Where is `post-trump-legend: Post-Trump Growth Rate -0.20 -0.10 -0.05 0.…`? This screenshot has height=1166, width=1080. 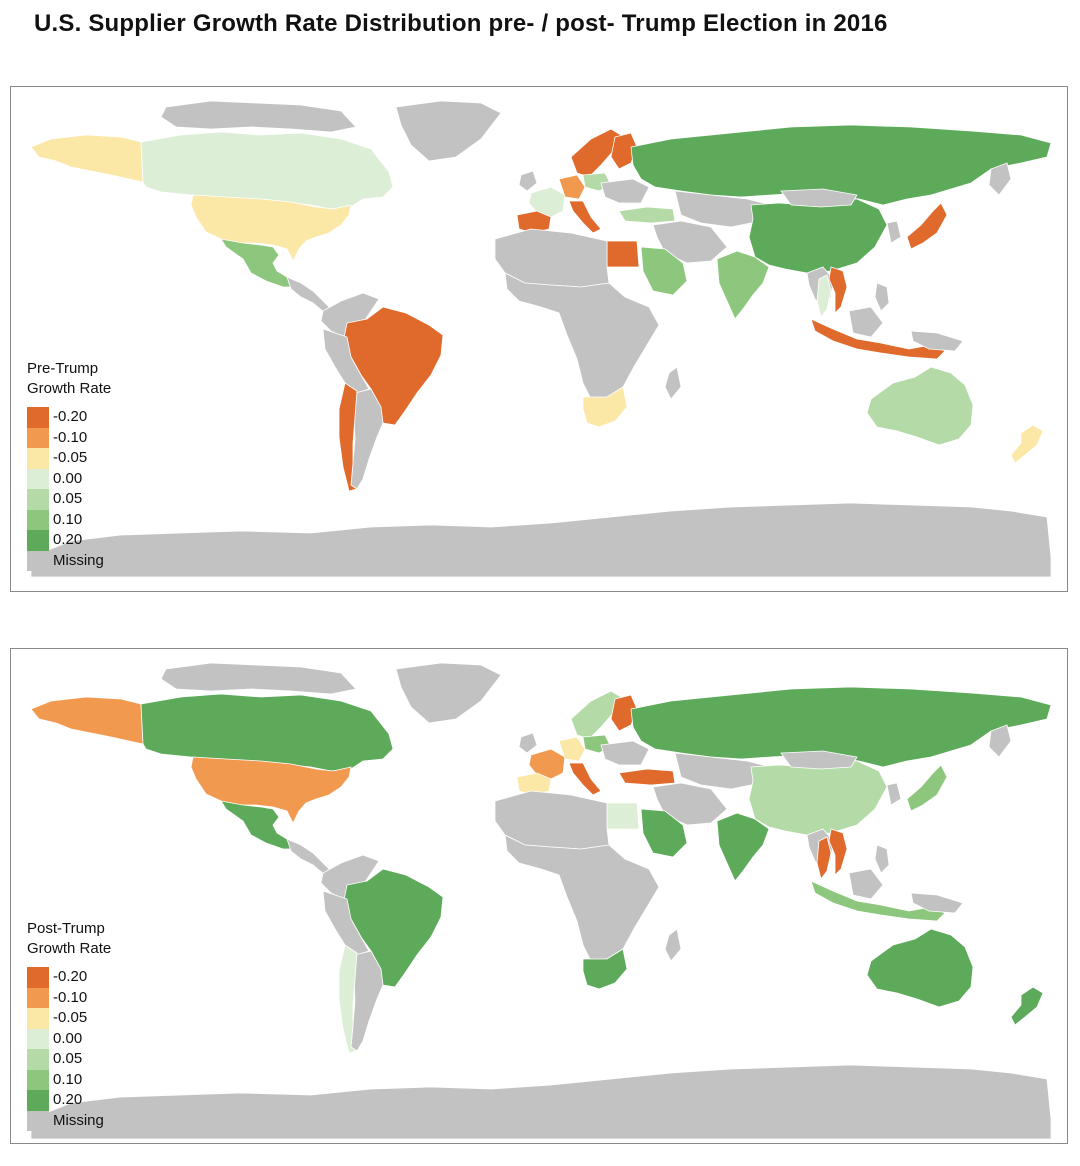 post-trump-legend: Post-Trump Growth Rate -0.20 -0.10 -0.05 0.… is located at coordinates (69, 1025).